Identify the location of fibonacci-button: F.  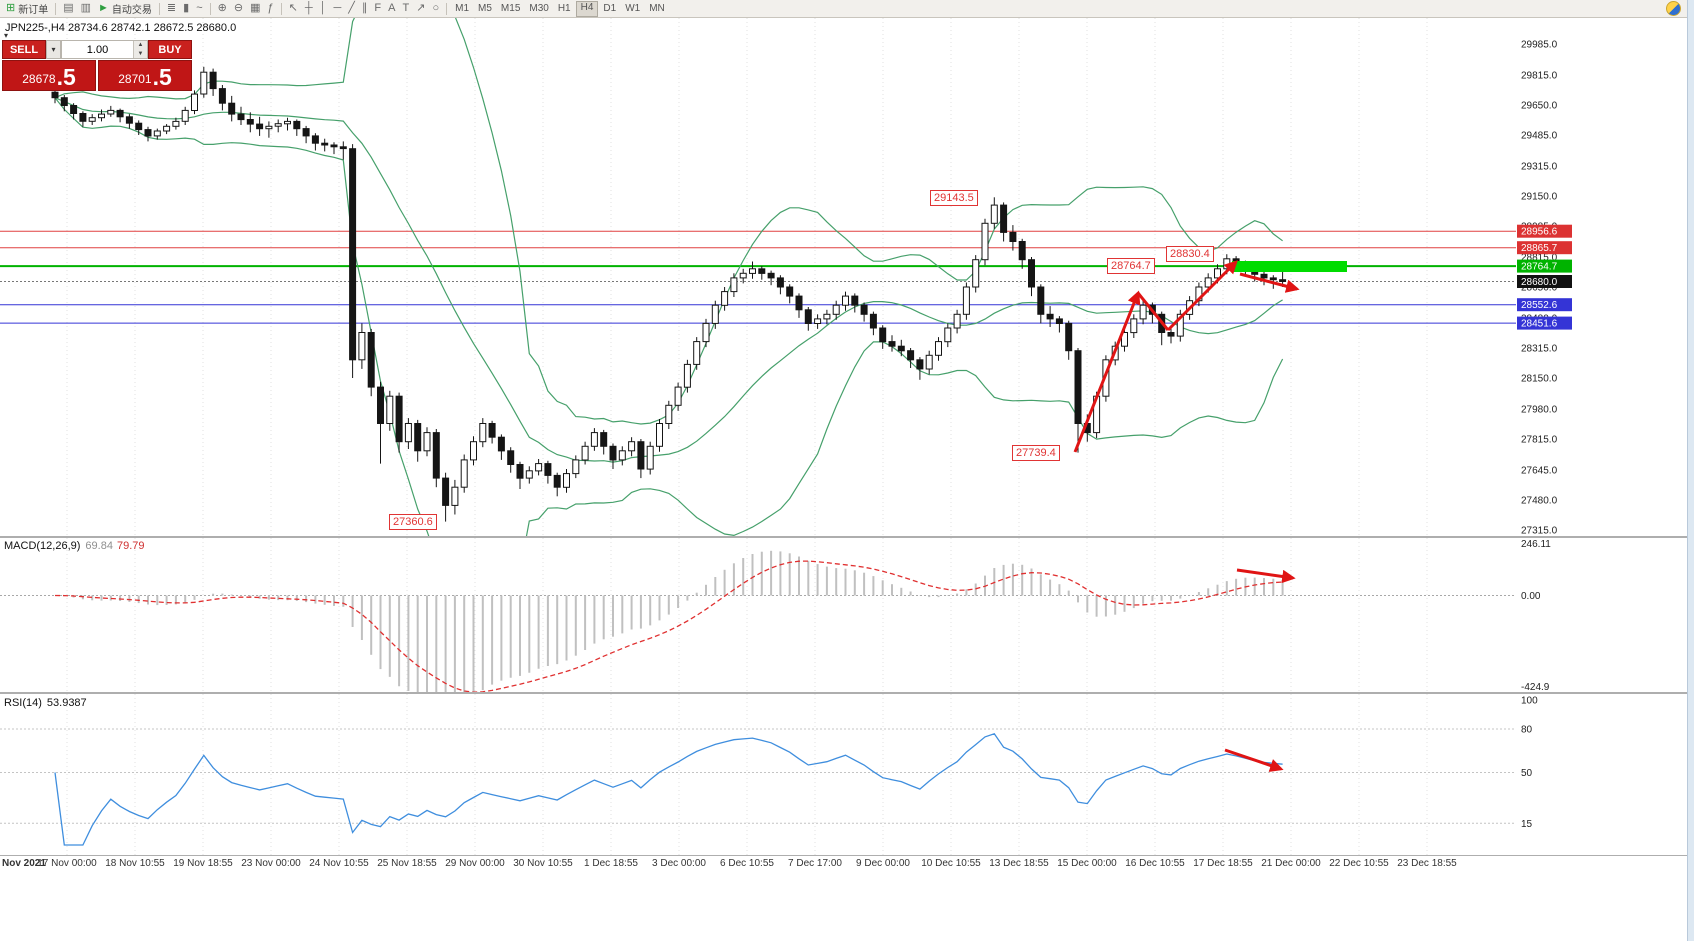
(377, 8).